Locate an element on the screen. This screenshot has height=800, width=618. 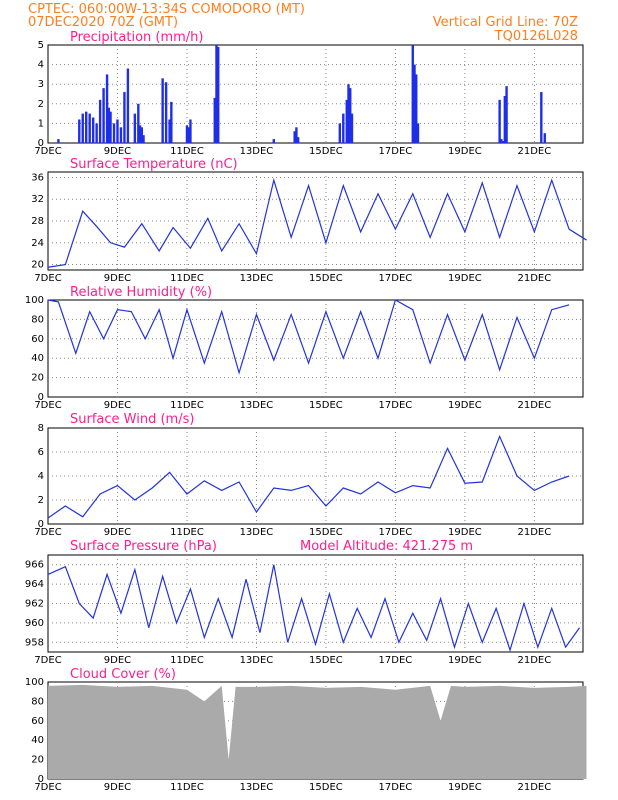
temp-xtick: 13DEC is located at coordinates (257, 278).